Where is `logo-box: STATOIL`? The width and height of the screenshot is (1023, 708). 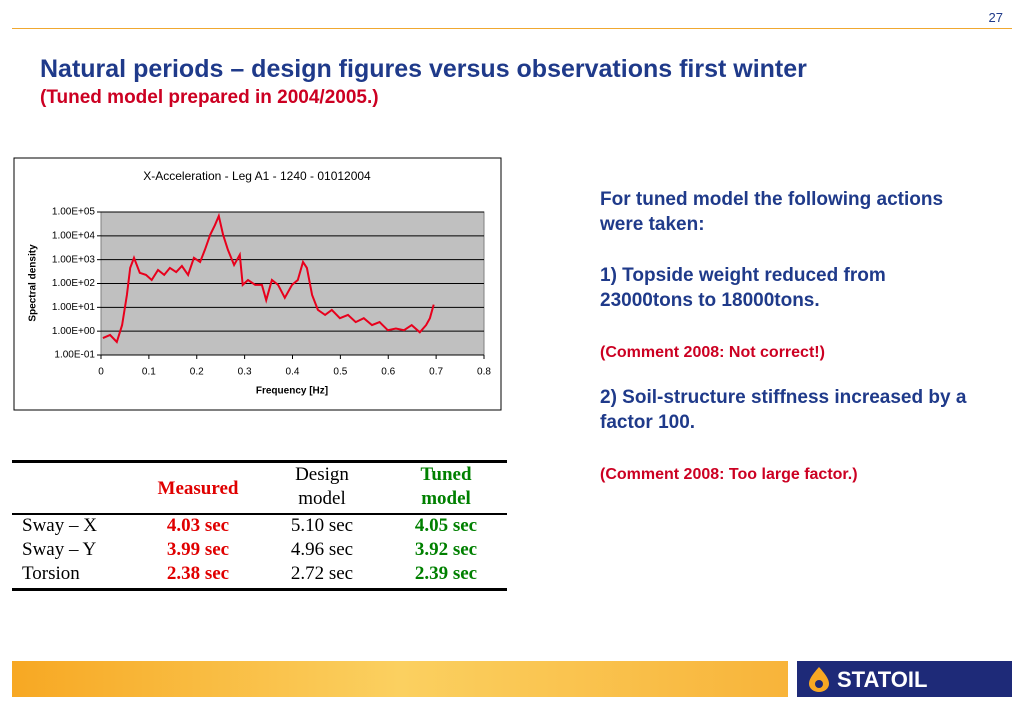 logo-box: STATOIL is located at coordinates (904, 679).